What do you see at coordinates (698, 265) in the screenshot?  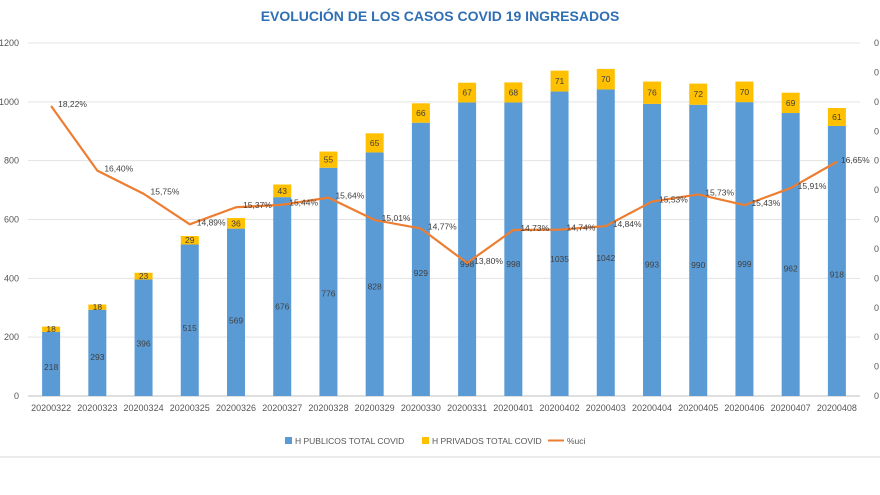 I see `label-publicos: 990` at bounding box center [698, 265].